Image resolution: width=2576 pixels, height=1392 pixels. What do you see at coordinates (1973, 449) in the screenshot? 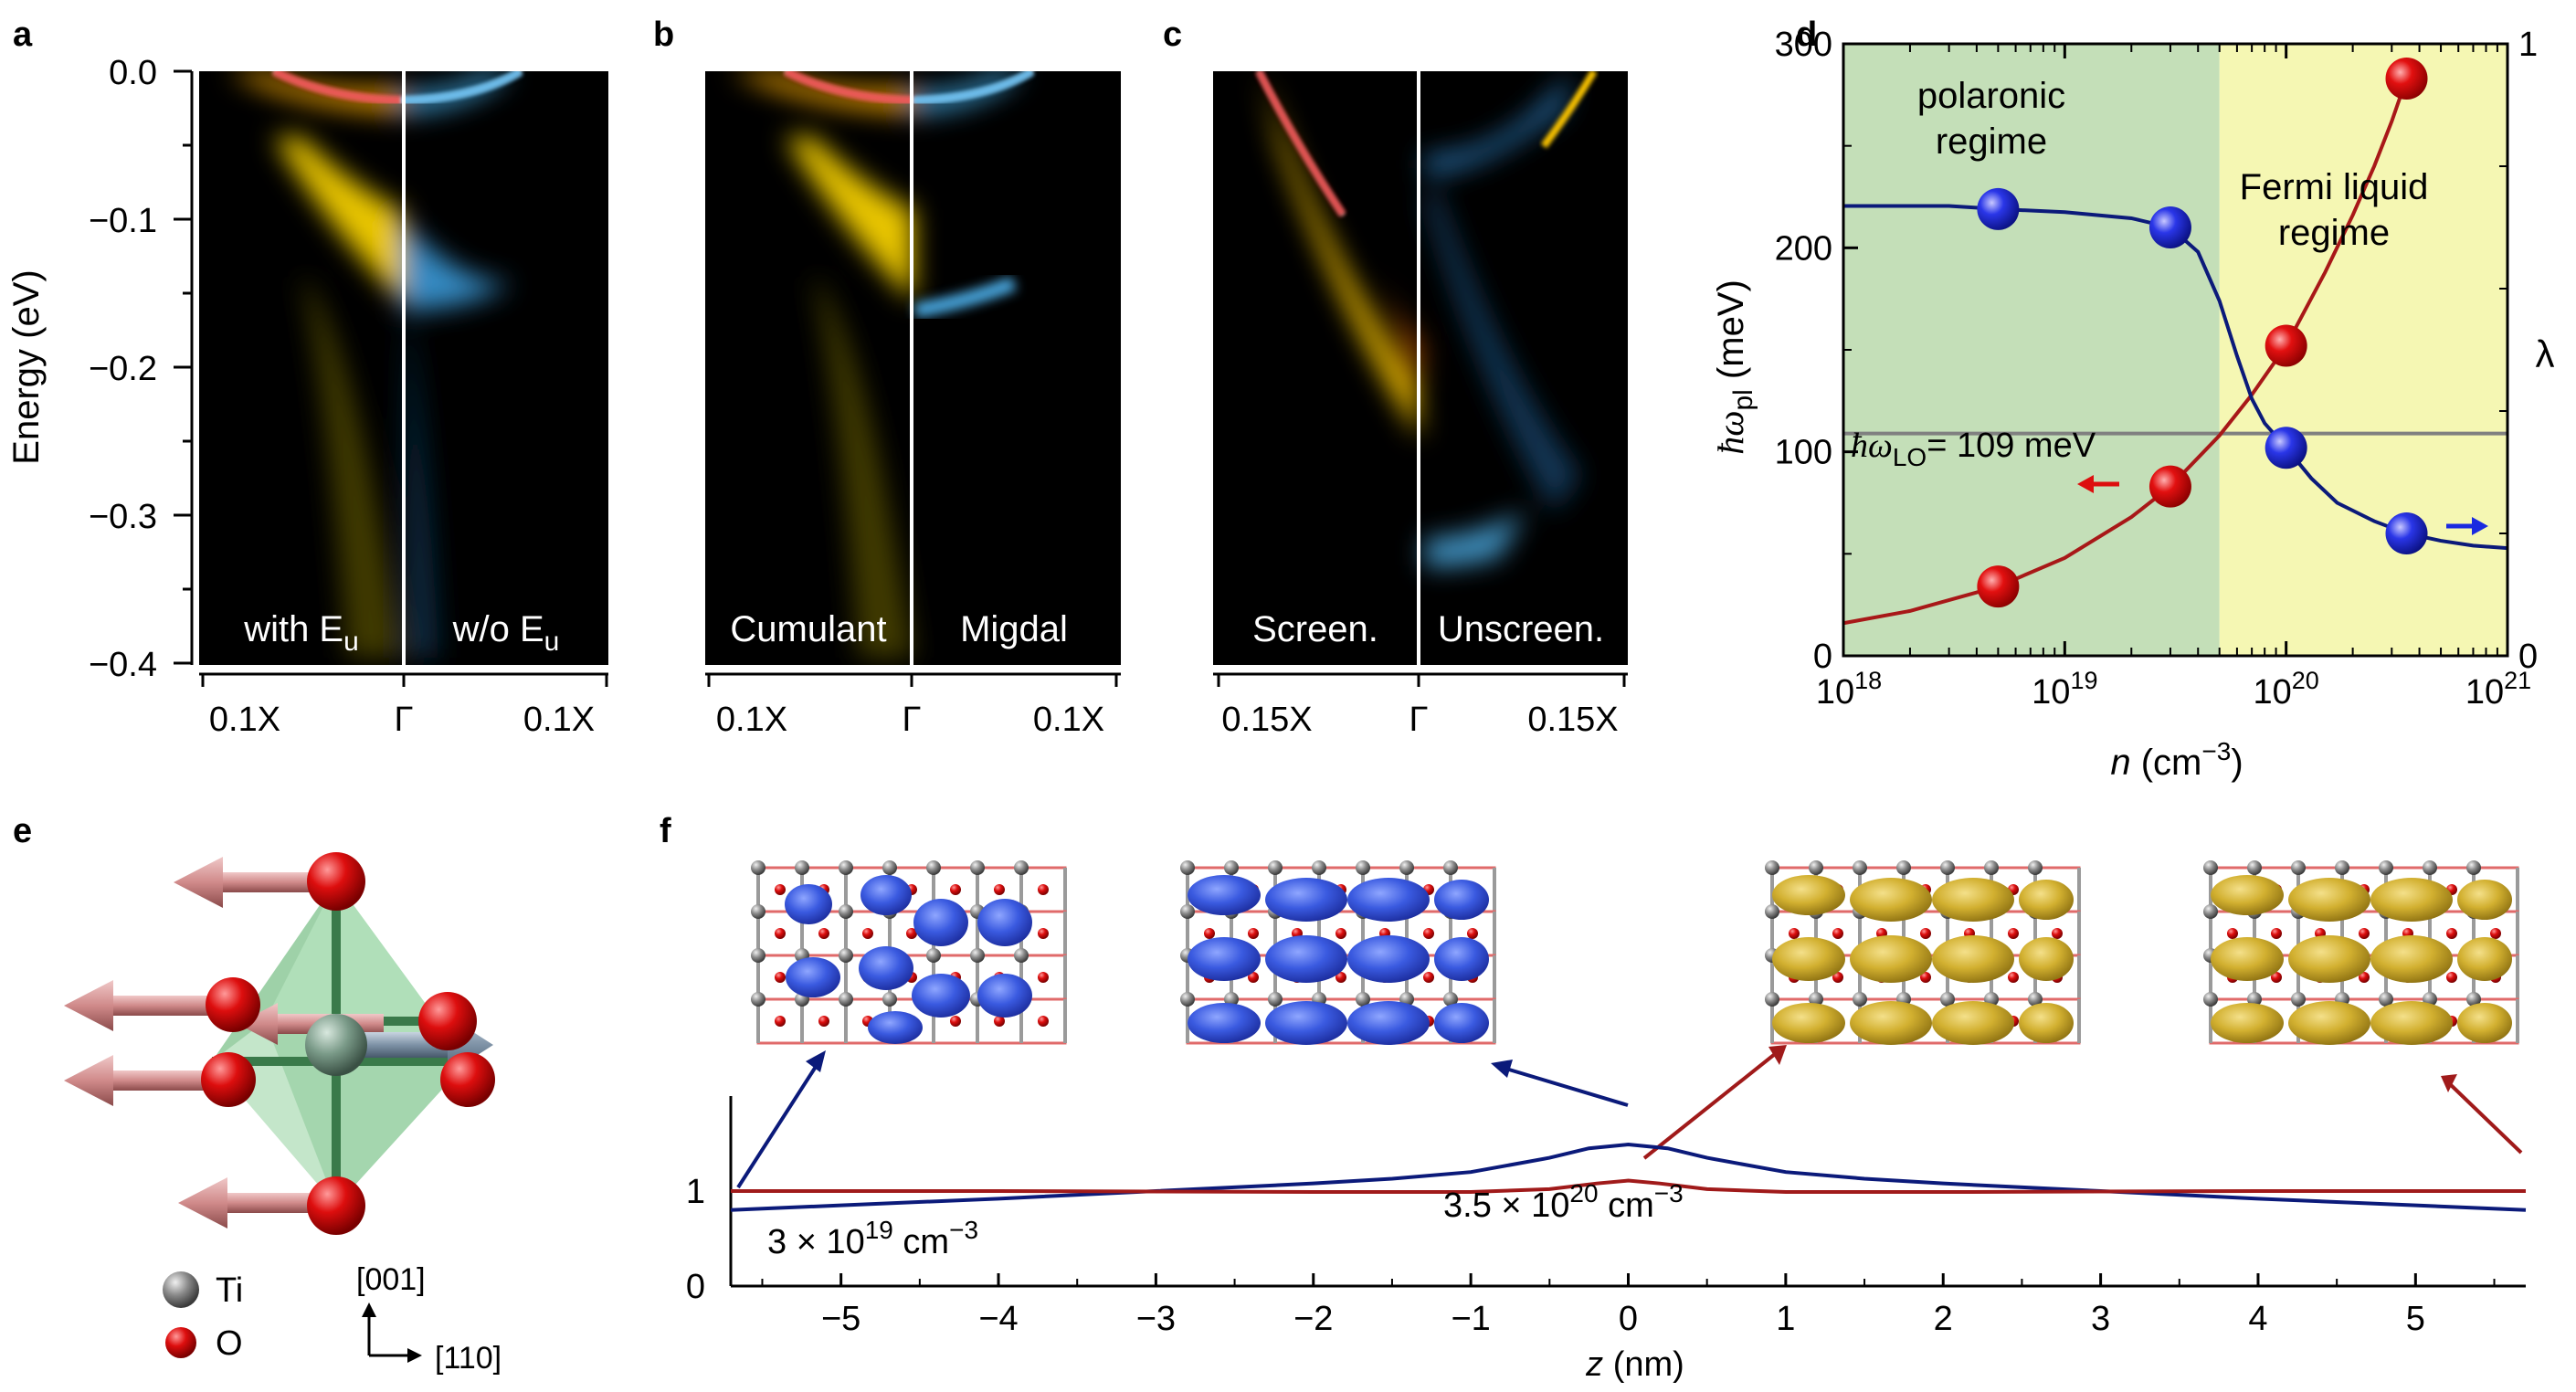
I see `lo-label: ħωLO= 109 meV` at bounding box center [1973, 449].